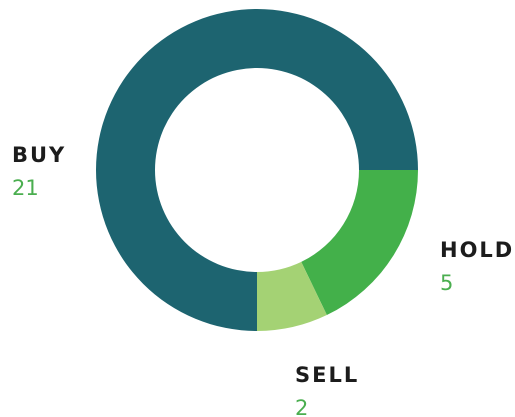  Describe the element at coordinates (39, 155) in the screenshot. I see `segment-label: BUY` at that location.